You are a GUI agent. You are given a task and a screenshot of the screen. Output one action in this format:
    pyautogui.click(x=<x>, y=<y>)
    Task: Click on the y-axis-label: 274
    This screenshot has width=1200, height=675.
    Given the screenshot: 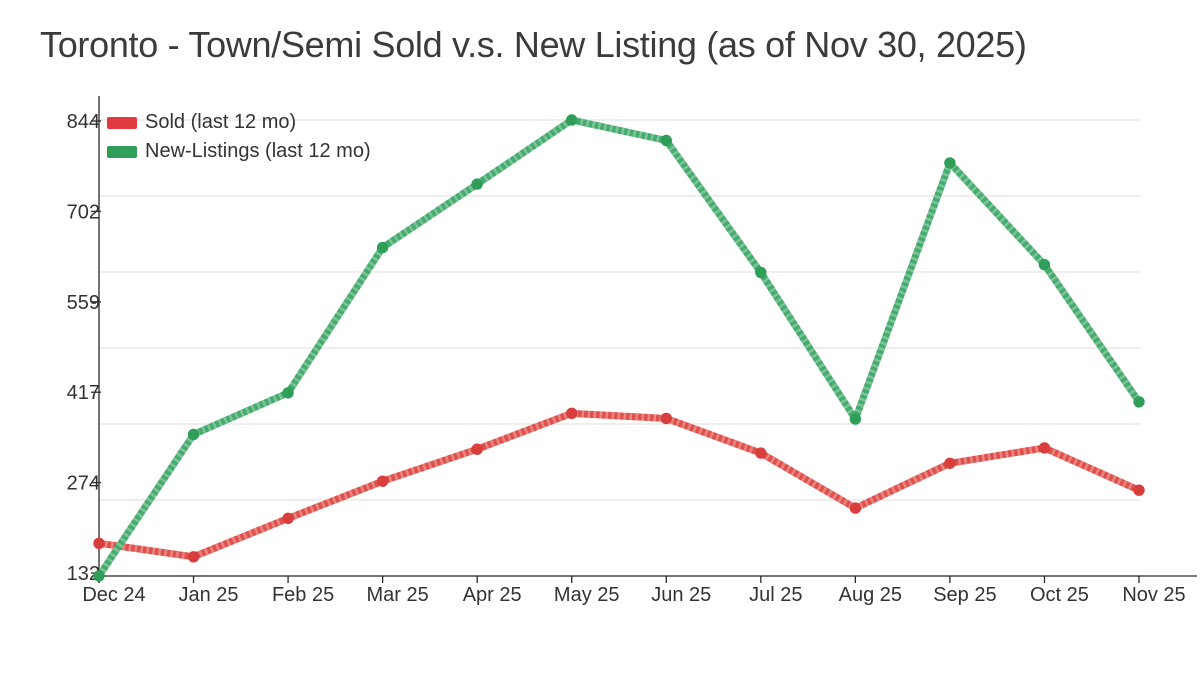 What is the action you would take?
    pyautogui.click(x=83, y=484)
    